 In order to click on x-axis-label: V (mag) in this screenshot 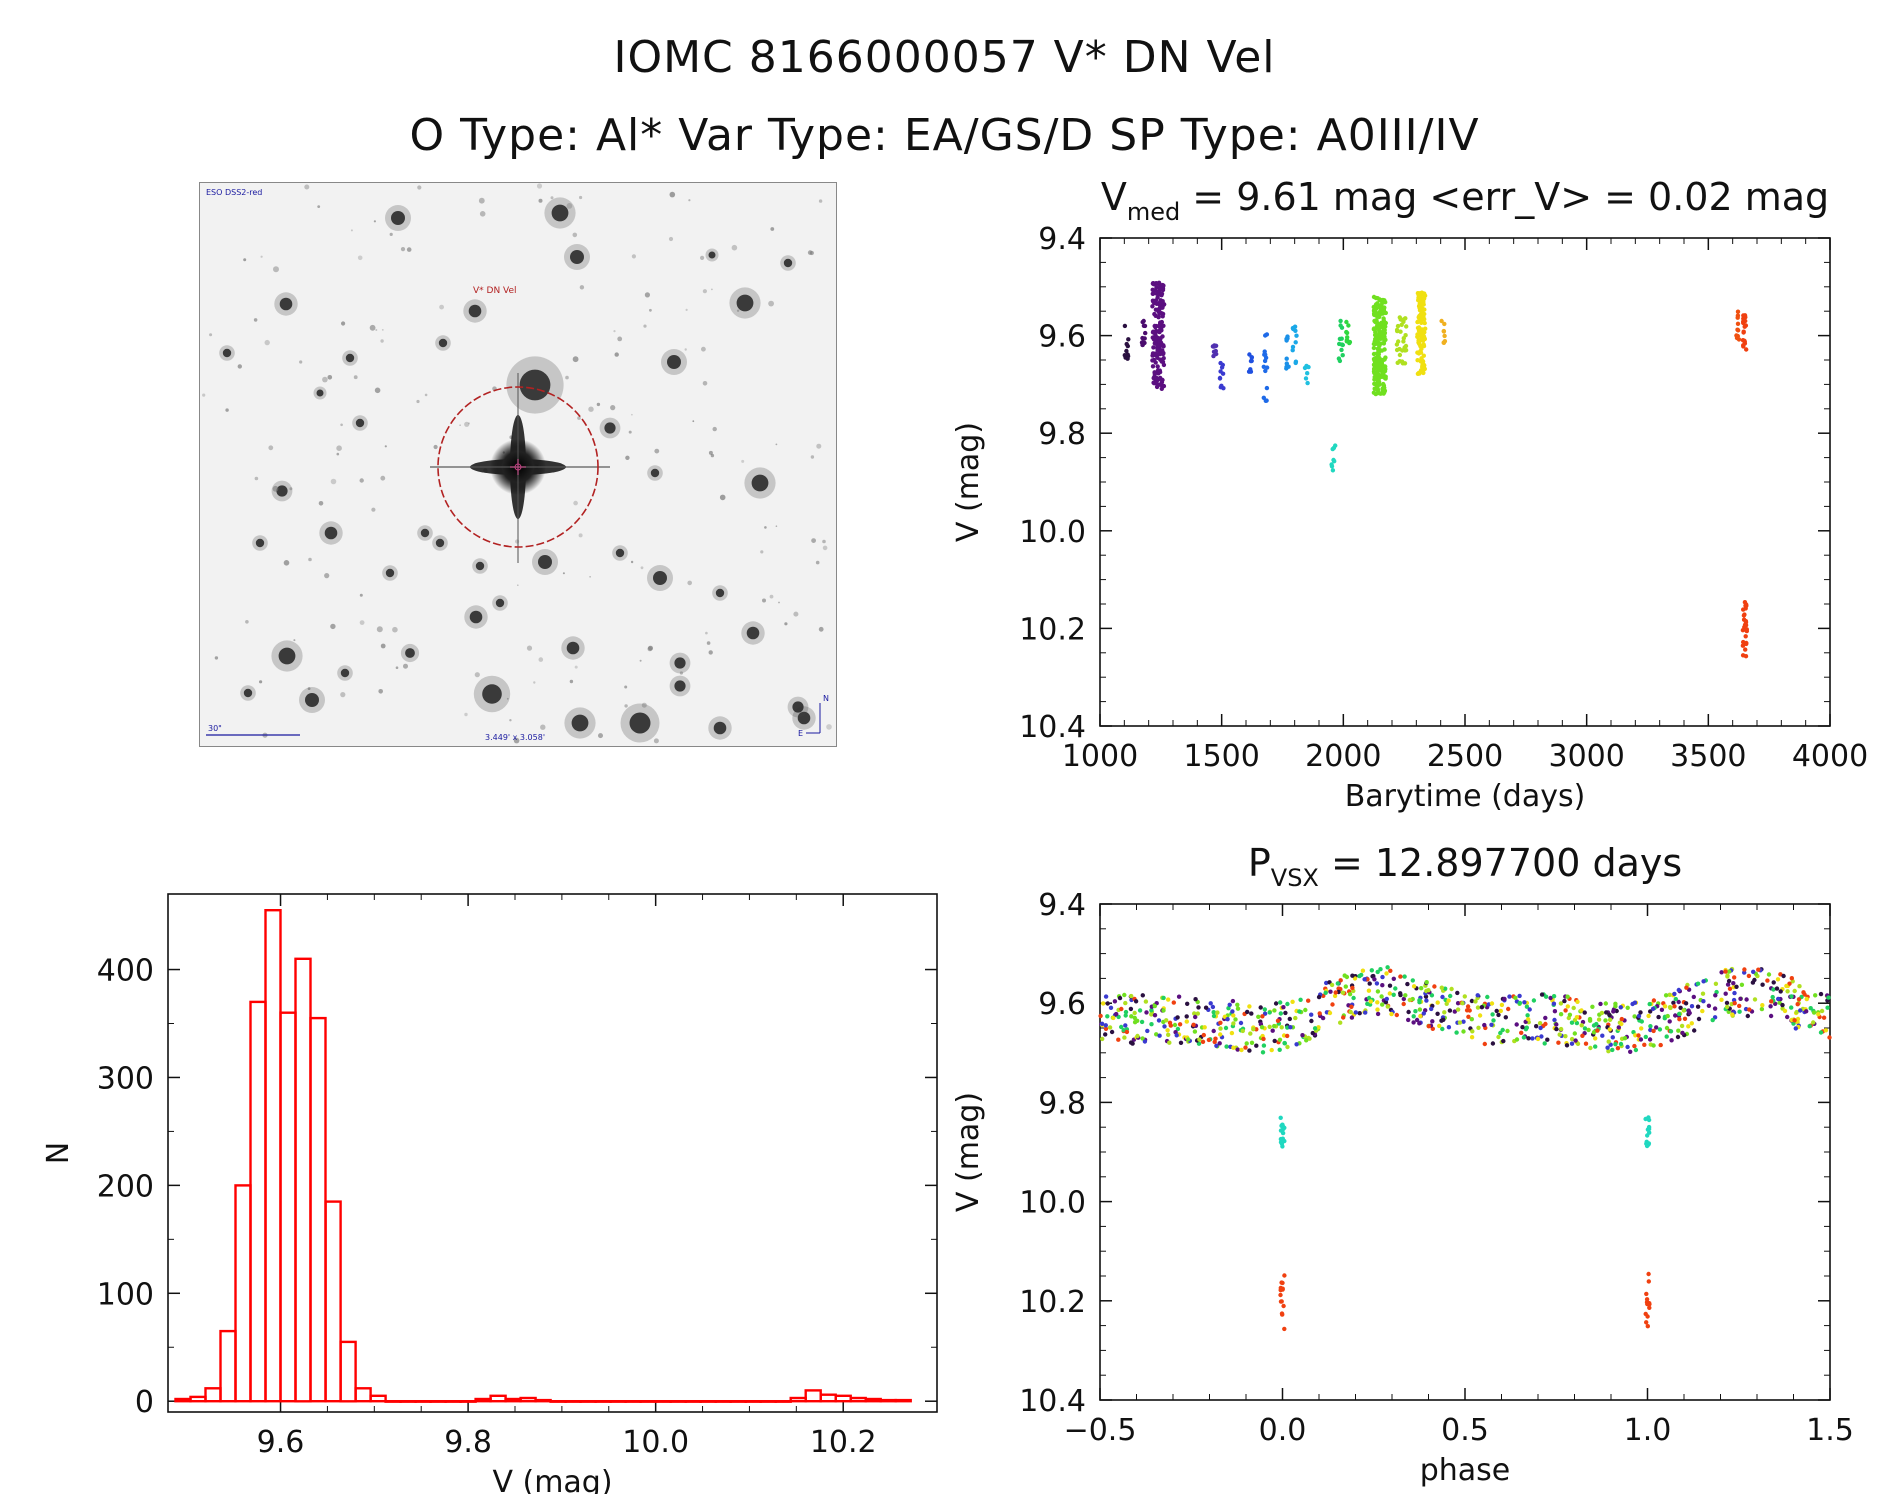, I will do `click(552, 1479)`.